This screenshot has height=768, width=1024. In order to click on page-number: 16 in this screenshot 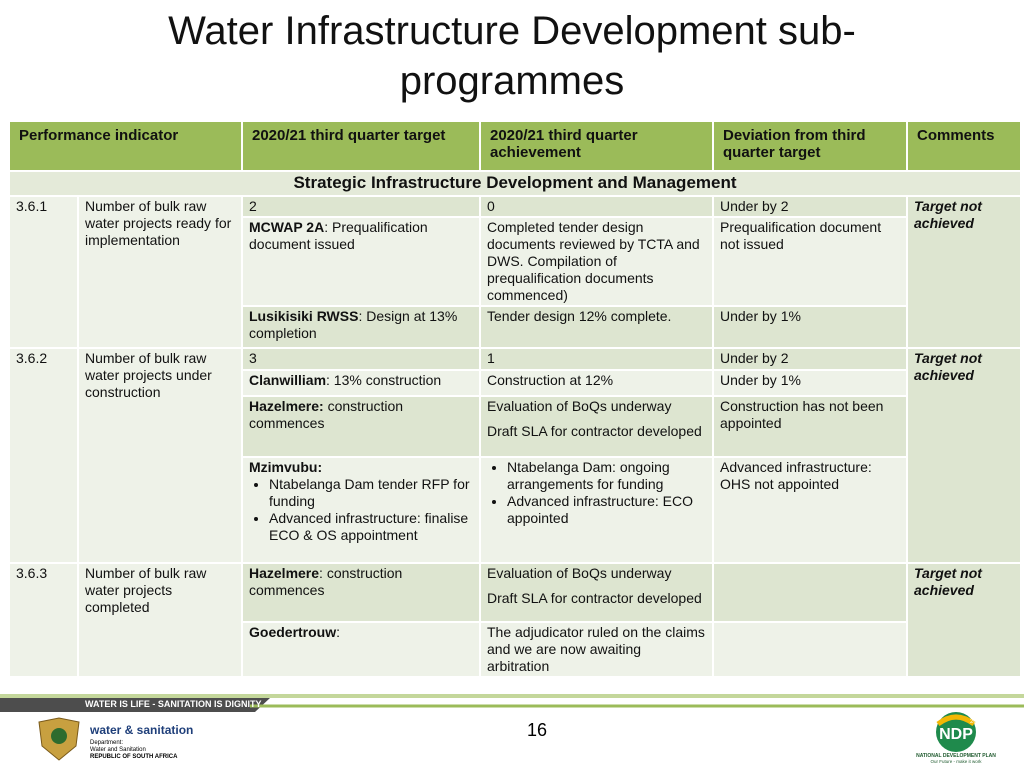, I will do `click(537, 730)`.